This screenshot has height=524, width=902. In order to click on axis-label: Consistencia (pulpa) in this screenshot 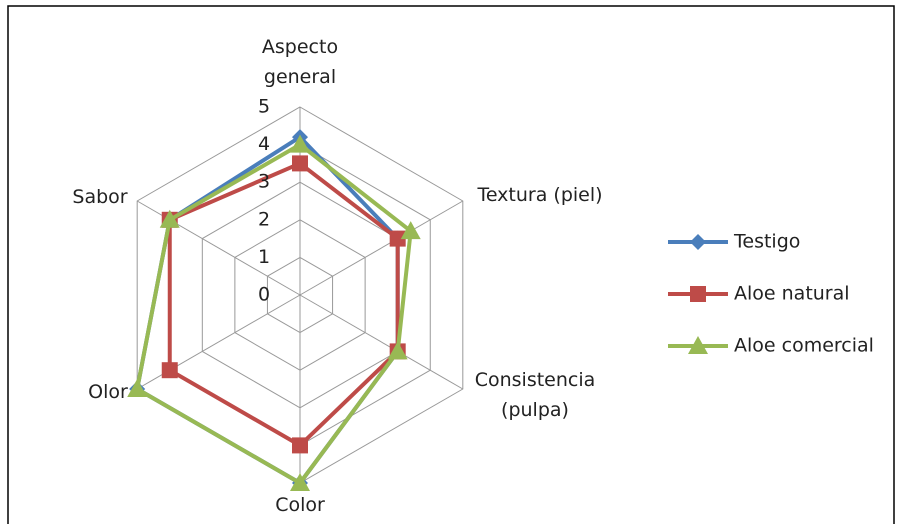, I will do `click(535, 395)`.